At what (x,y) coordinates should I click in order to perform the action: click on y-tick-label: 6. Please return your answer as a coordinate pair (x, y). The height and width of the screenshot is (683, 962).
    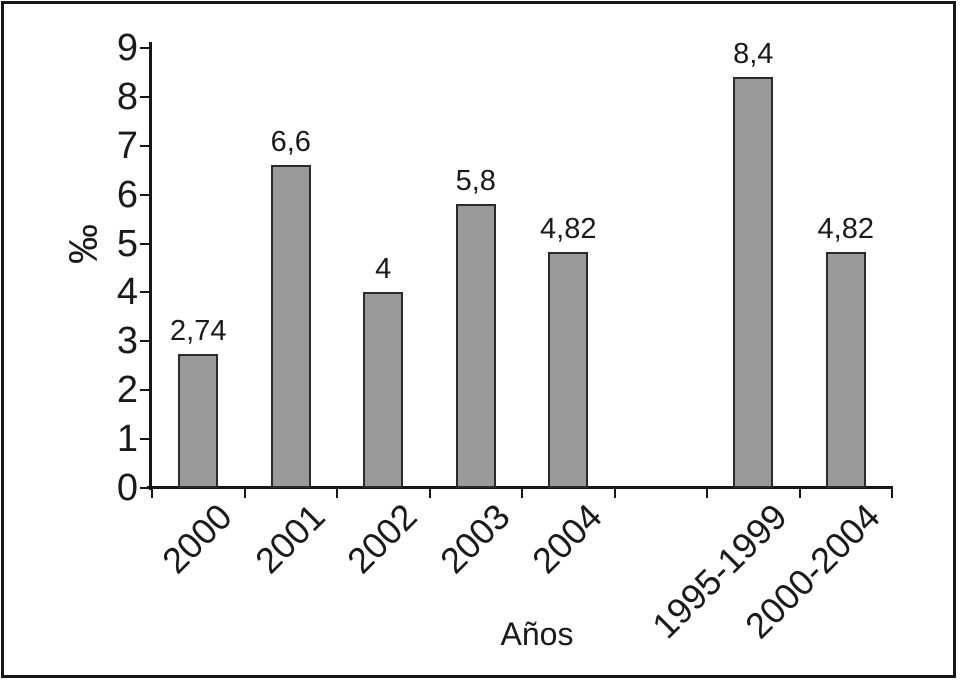
    Looking at the image, I should click on (127, 194).